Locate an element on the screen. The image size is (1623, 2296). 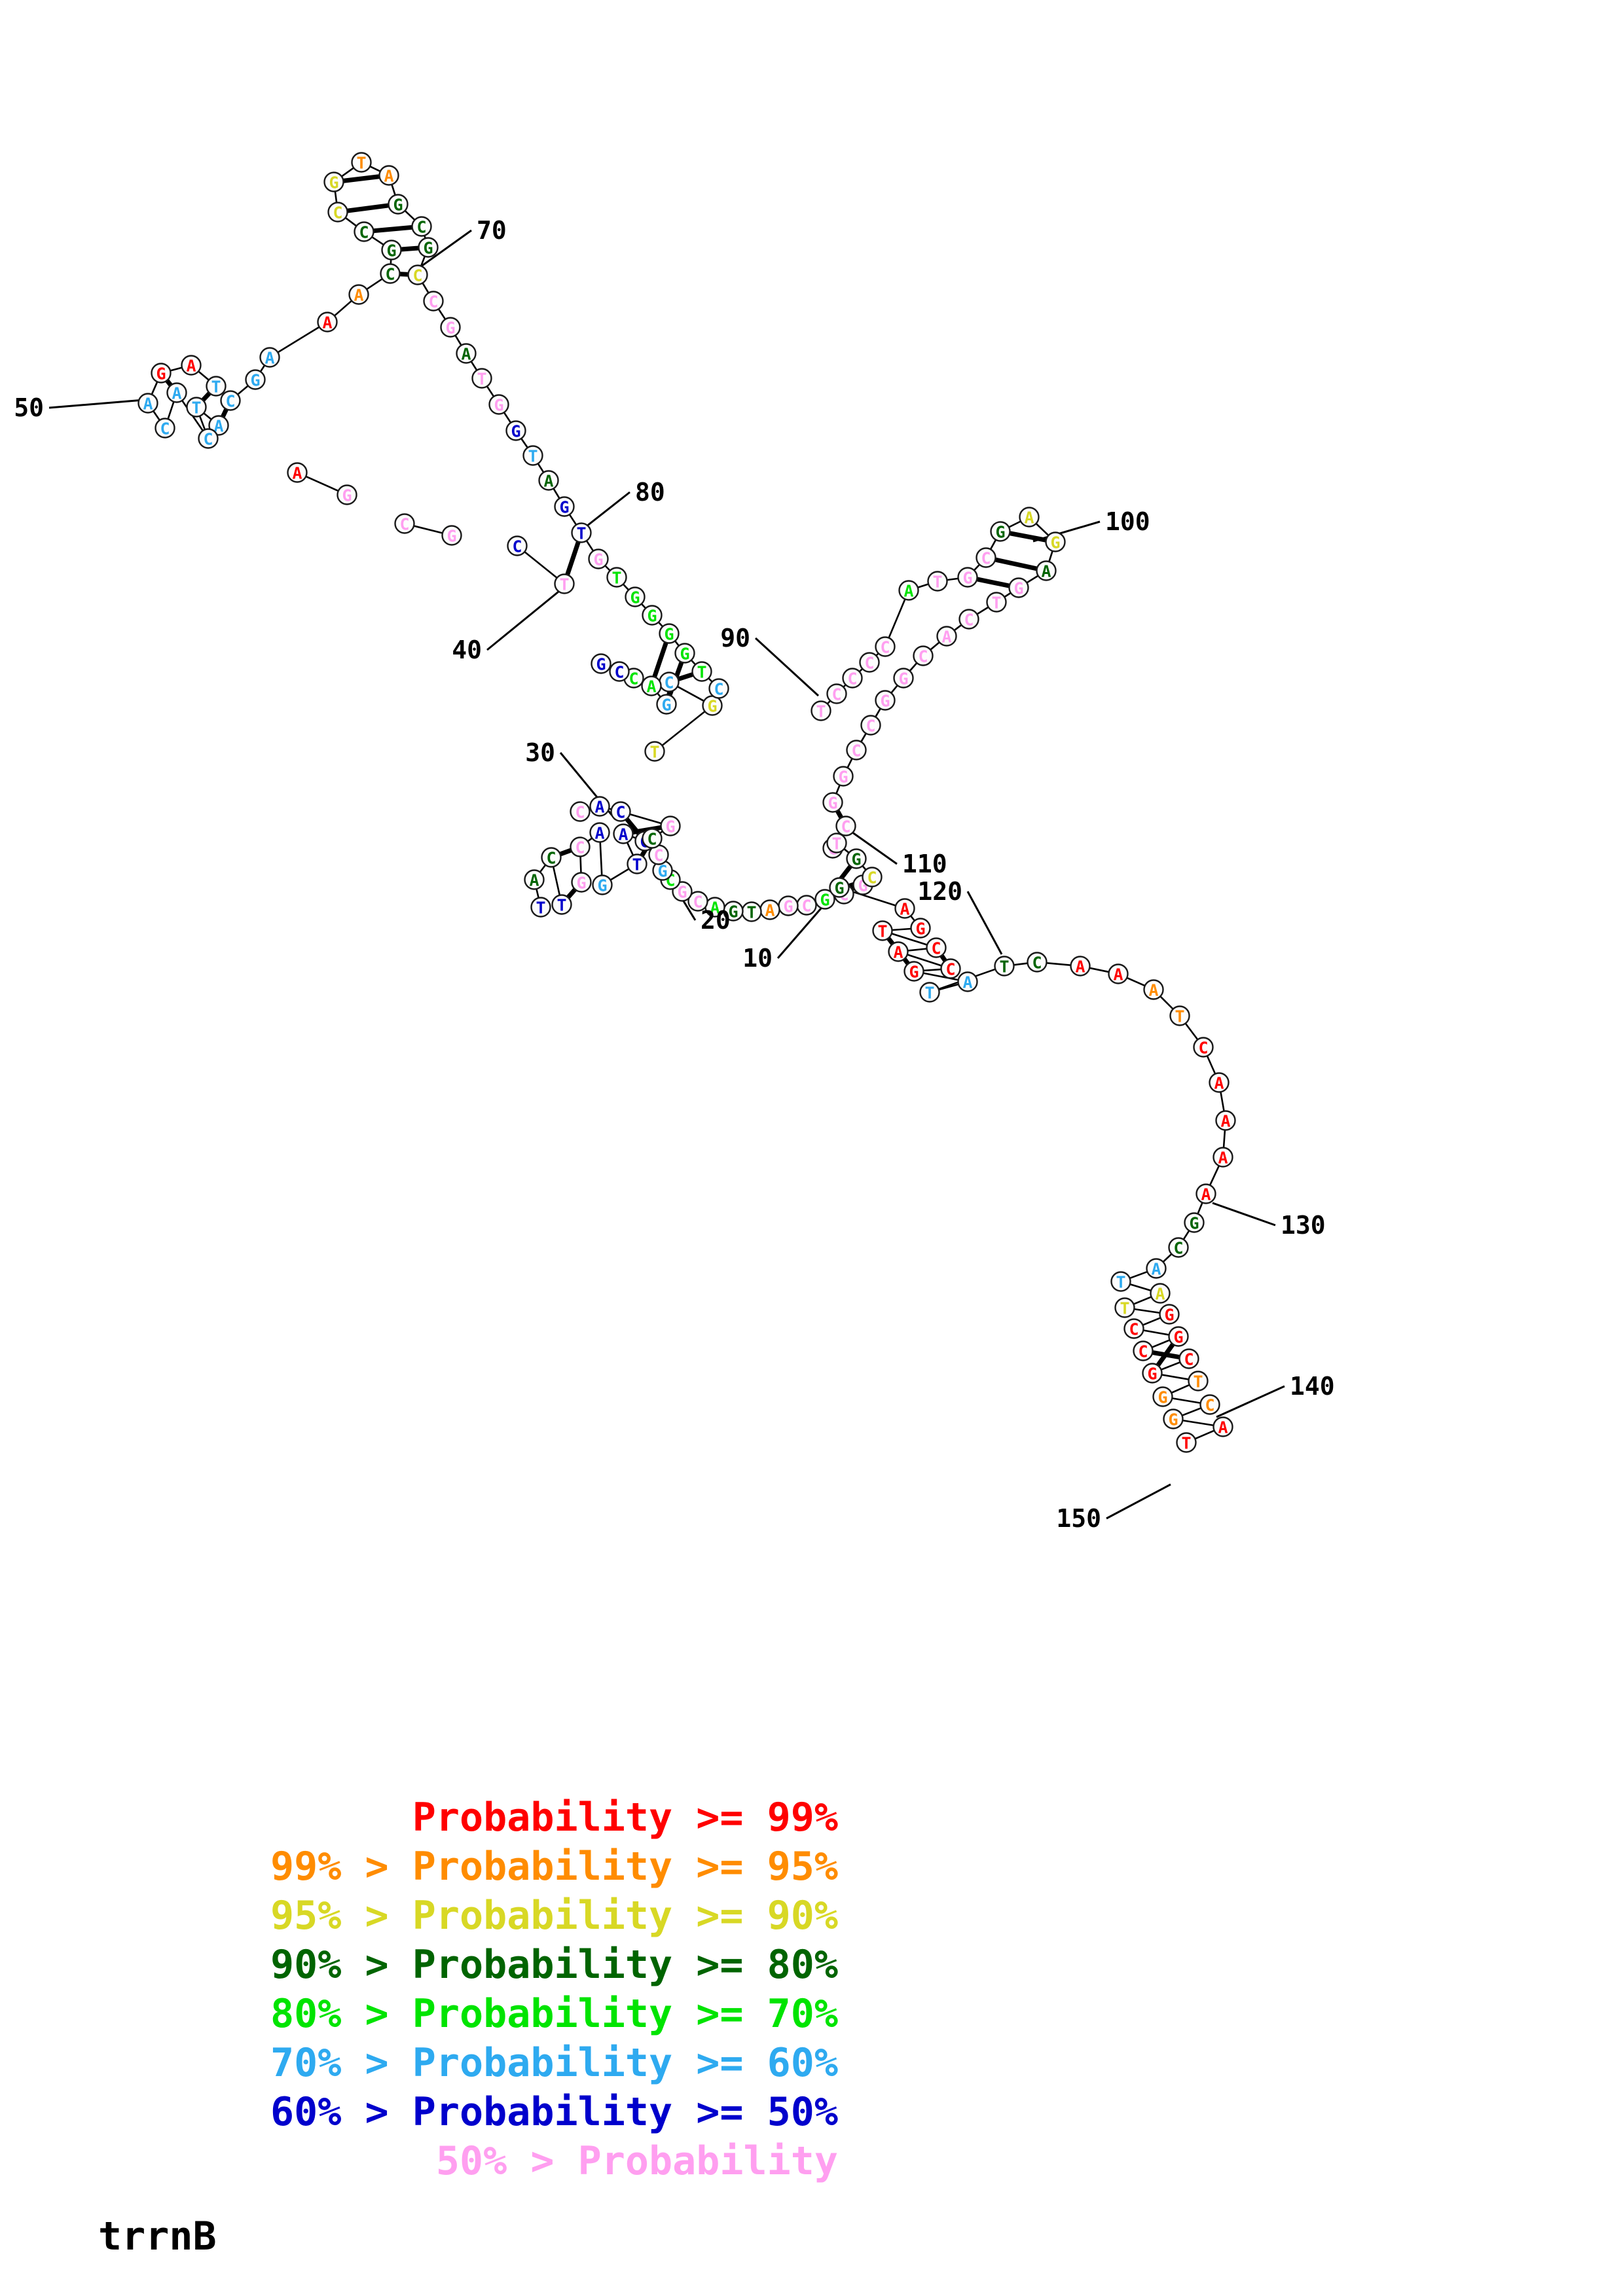
nucleotide-107: G is located at coordinates (885, 700).